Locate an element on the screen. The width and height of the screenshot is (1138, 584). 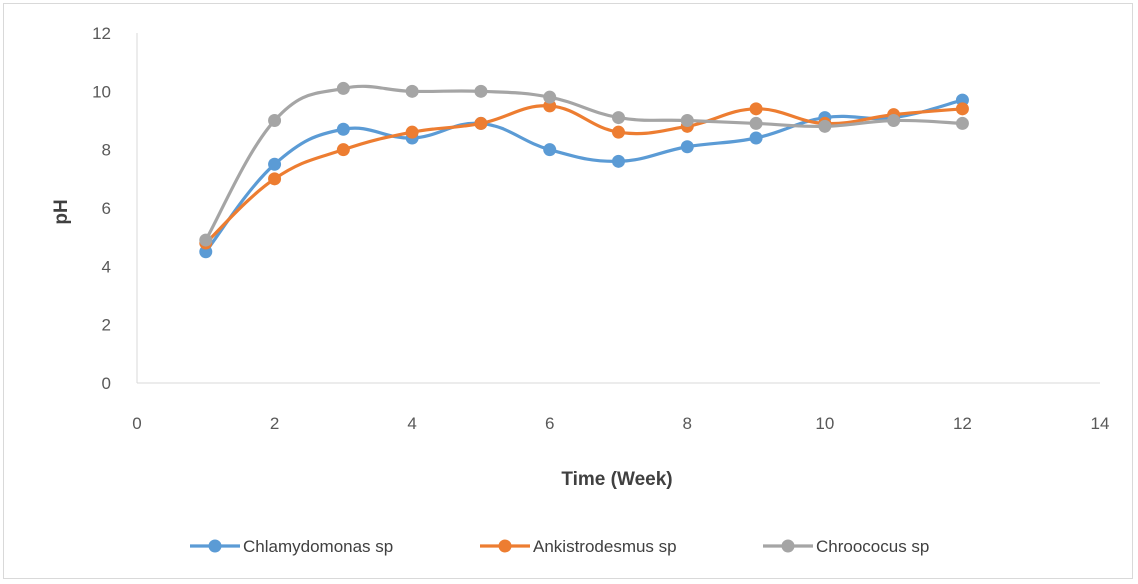
y-tick-label: 8 is located at coordinates (106, 150).